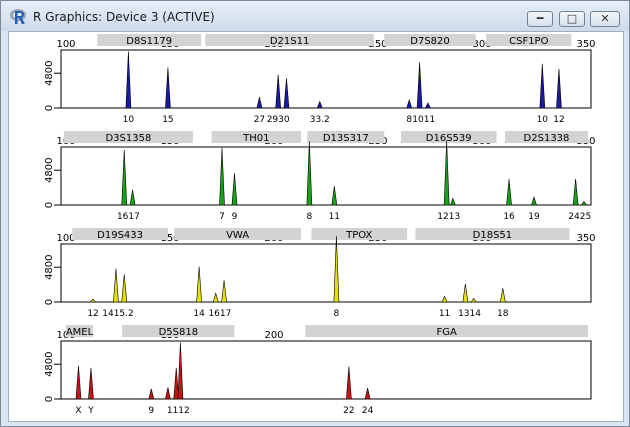  I want to click on x-tick-label: 300, so click(481, 44).